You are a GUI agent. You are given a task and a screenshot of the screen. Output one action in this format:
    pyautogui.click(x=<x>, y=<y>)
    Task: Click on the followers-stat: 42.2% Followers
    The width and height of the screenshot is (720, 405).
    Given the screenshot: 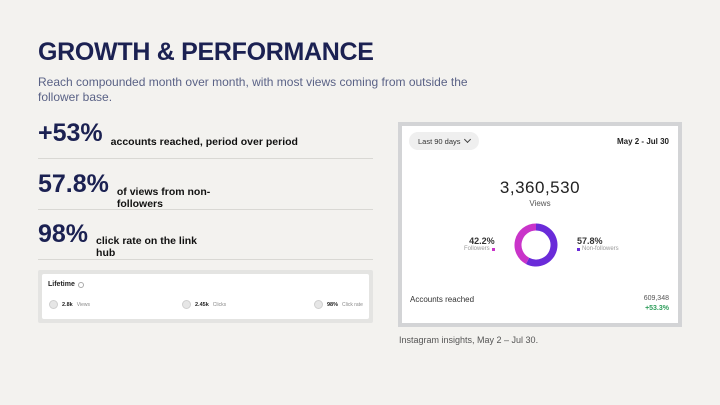 What is the action you would take?
    pyautogui.click(x=479, y=244)
    